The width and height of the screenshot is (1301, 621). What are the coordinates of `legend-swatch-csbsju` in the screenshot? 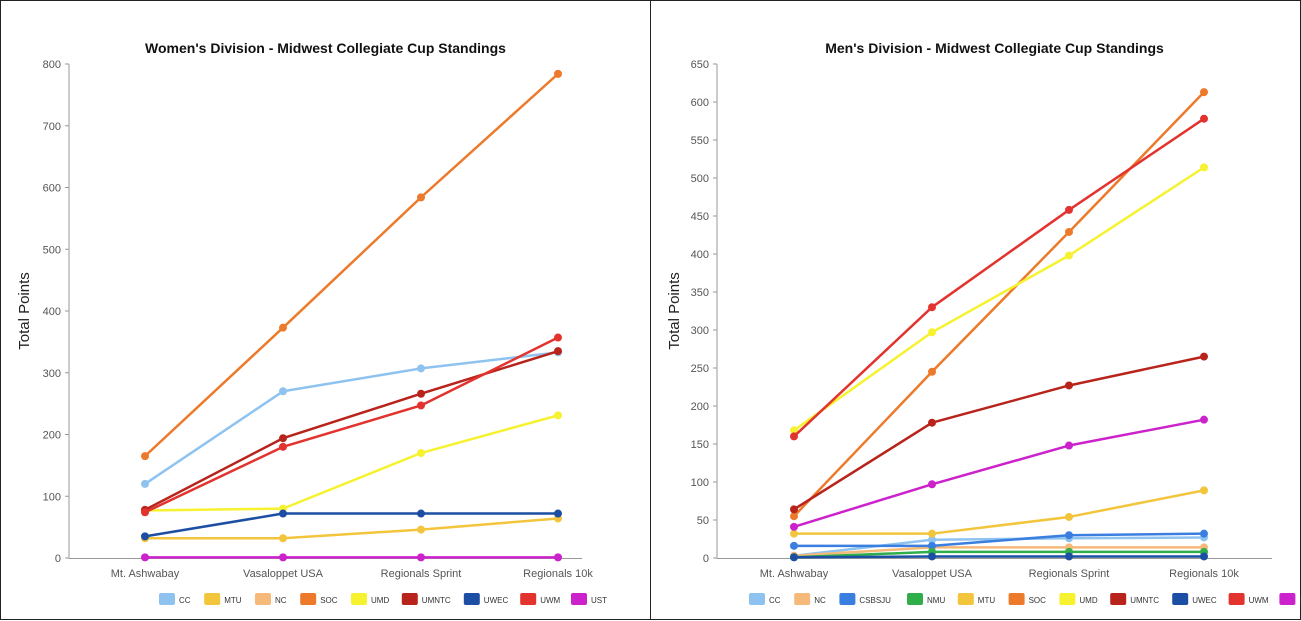 It's located at (847, 599).